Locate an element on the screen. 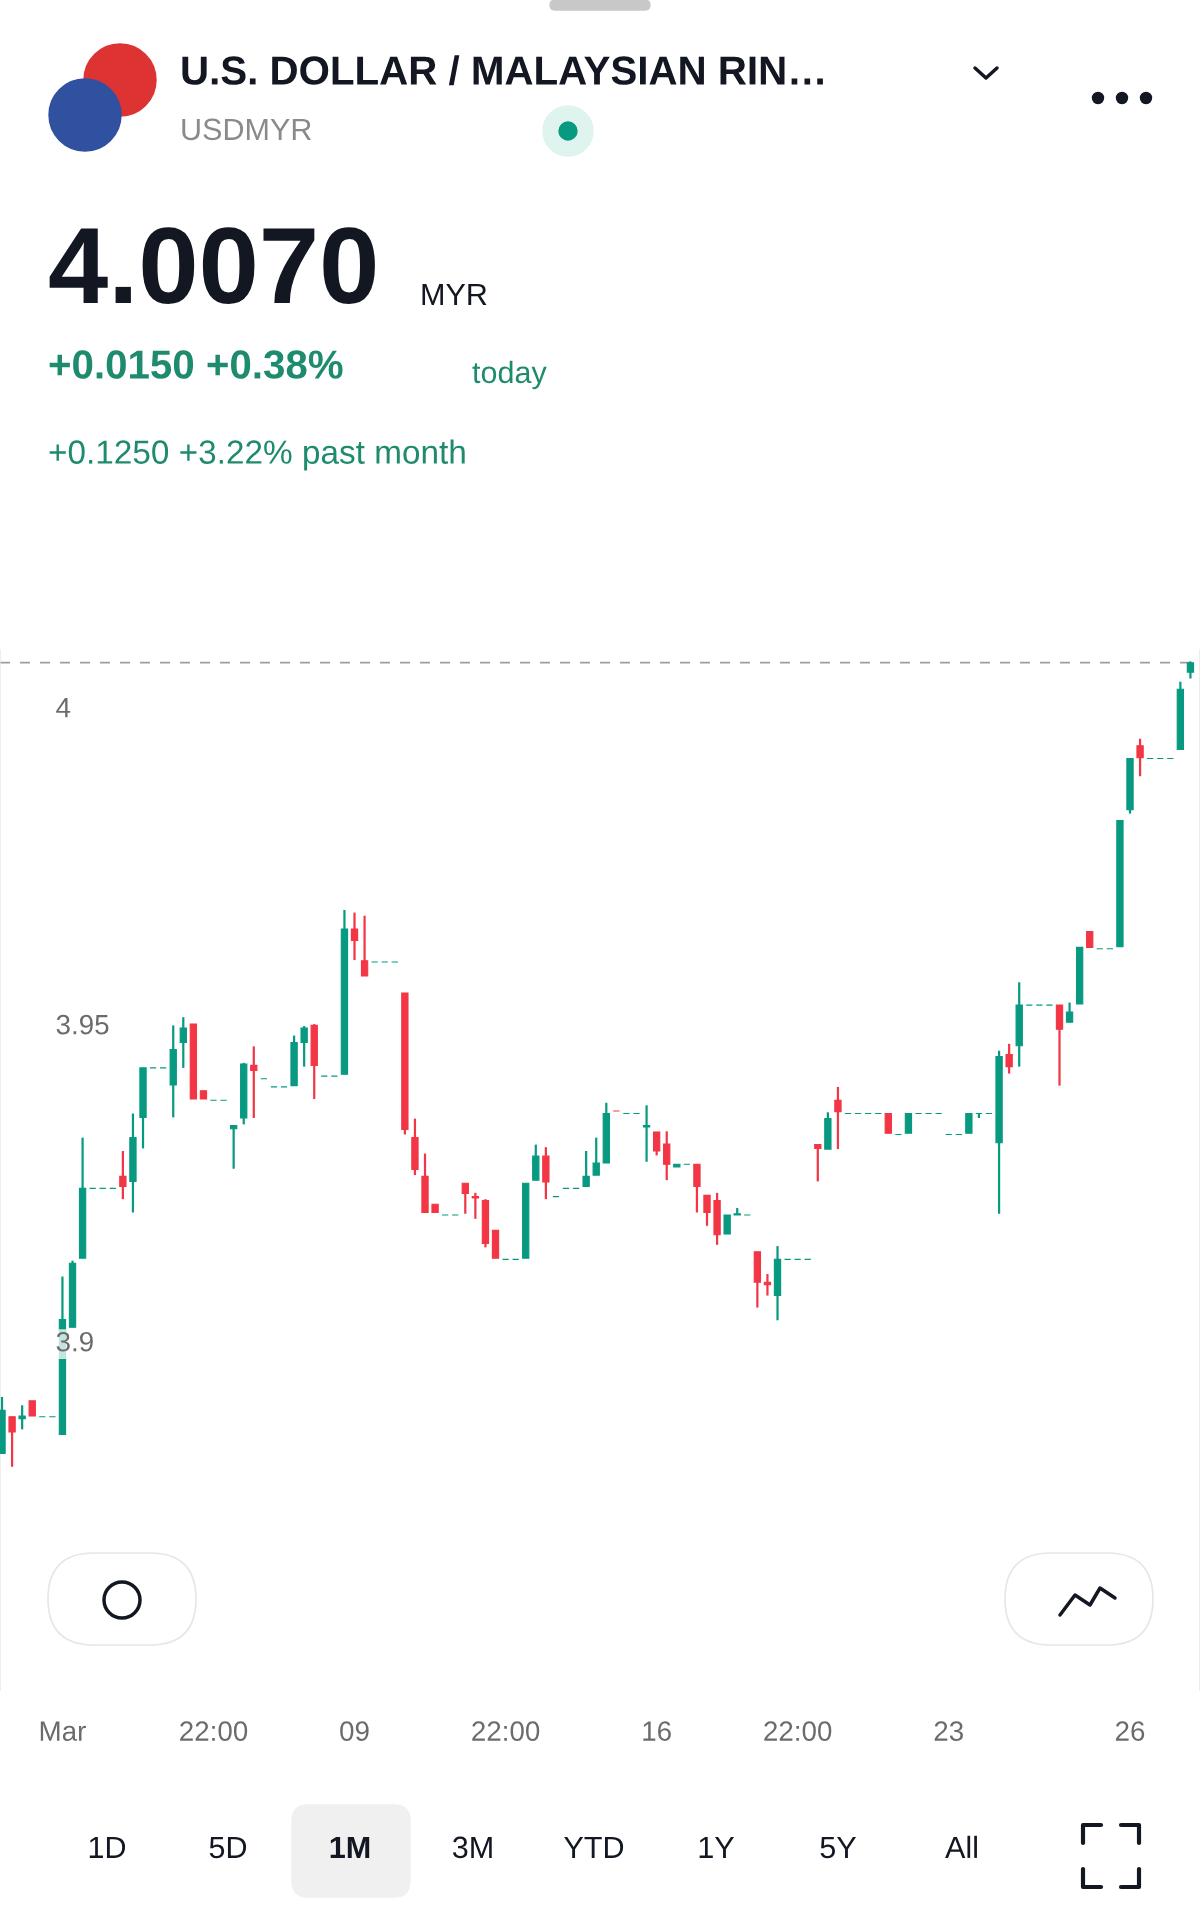 The width and height of the screenshot is (1200, 1930). text: 1Y is located at coordinates (717, 1847).